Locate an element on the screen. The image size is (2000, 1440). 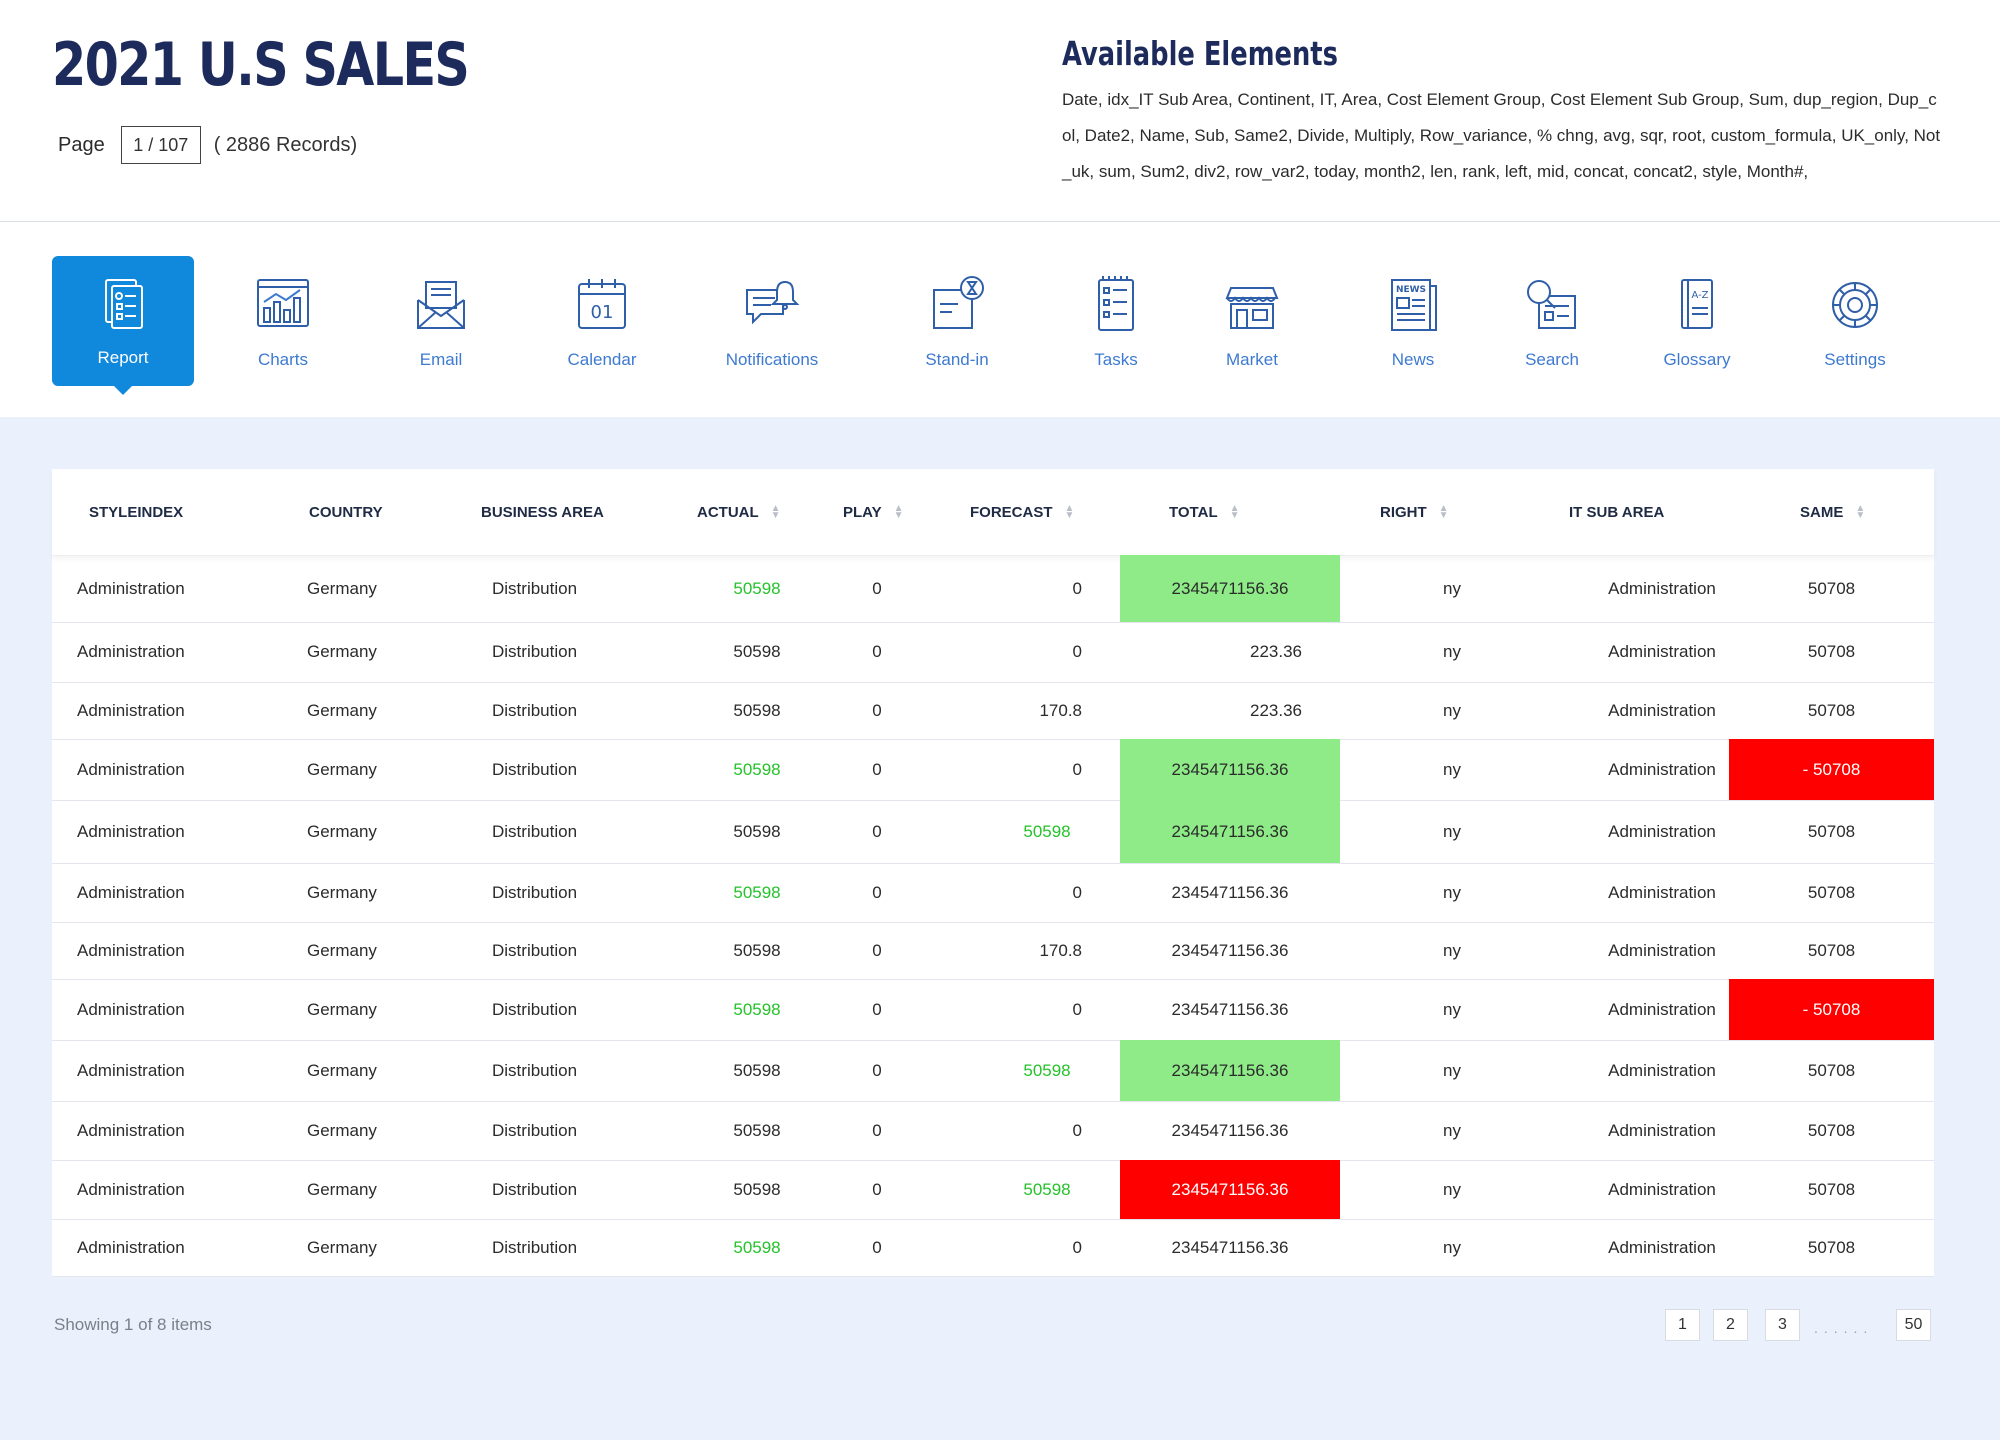
notifications-icon is located at coordinates (772, 305).